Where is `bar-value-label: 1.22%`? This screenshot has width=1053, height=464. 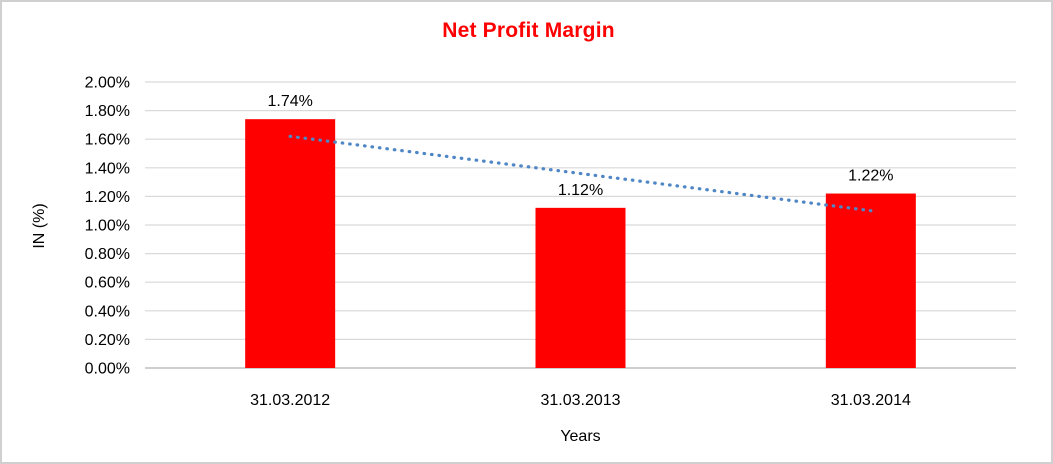
bar-value-label: 1.22% is located at coordinates (870, 176).